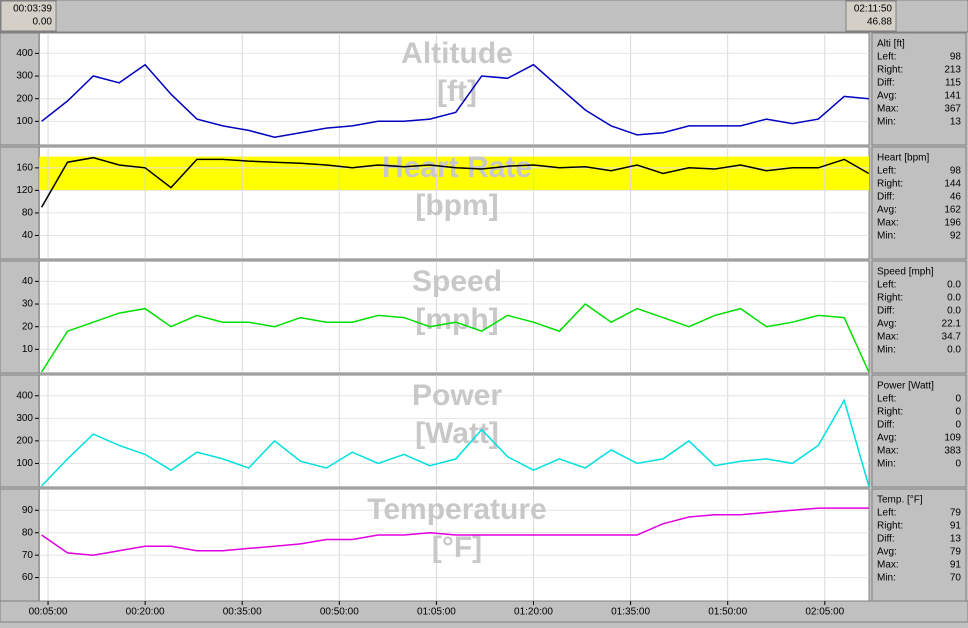 The image size is (968, 628). I want to click on panel-title: Speed, so click(457, 281).